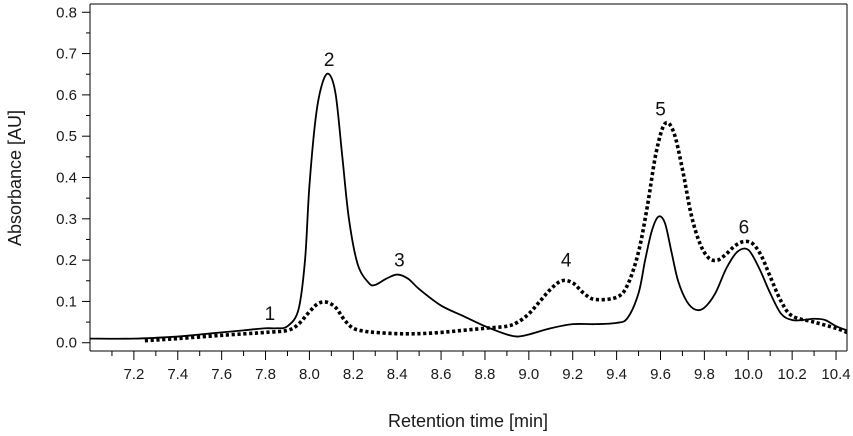 The height and width of the screenshot is (436, 853). Describe the element at coordinates (66, 136) in the screenshot. I see `y-tick-label: 0.5` at that location.